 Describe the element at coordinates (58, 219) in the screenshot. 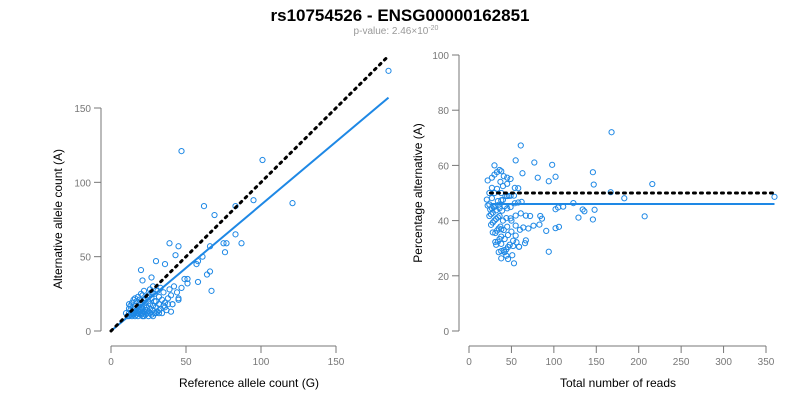

I see `left-y-label: Alternative allele count (A)` at that location.